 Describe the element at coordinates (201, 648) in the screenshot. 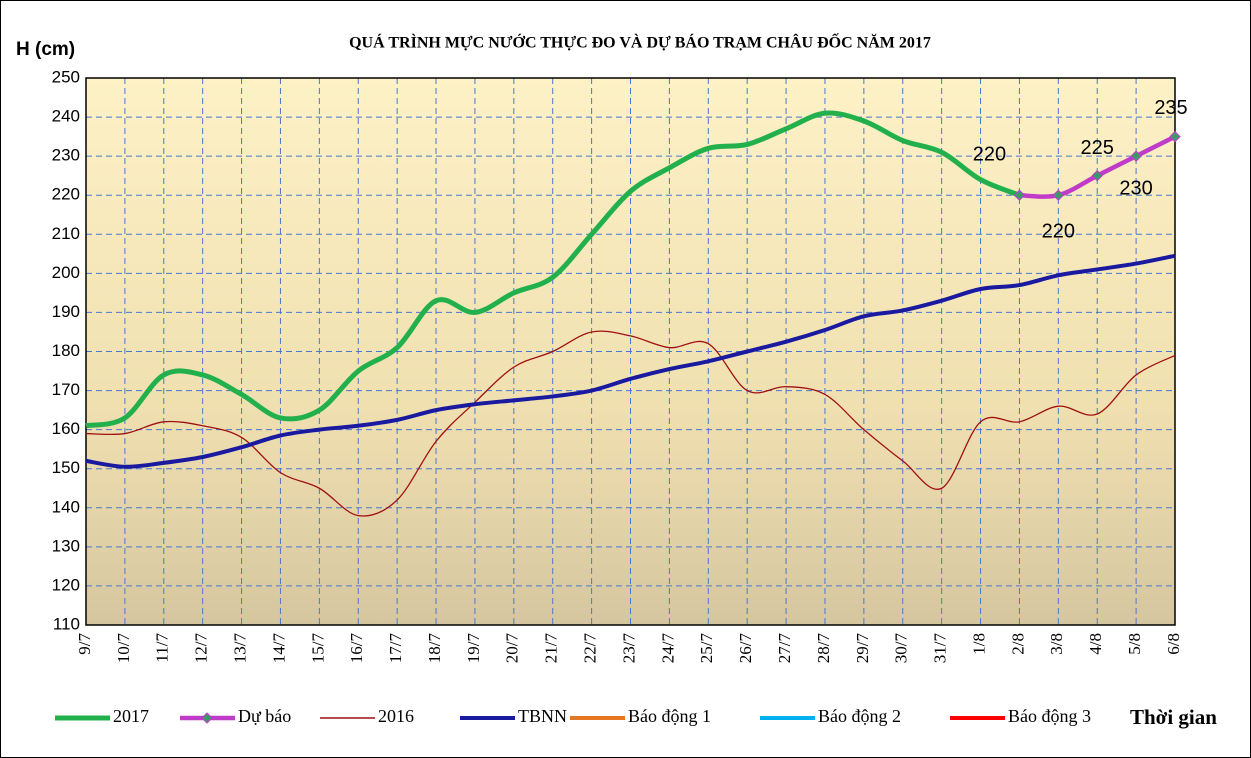

I see `x-tick-label: 12/7` at that location.